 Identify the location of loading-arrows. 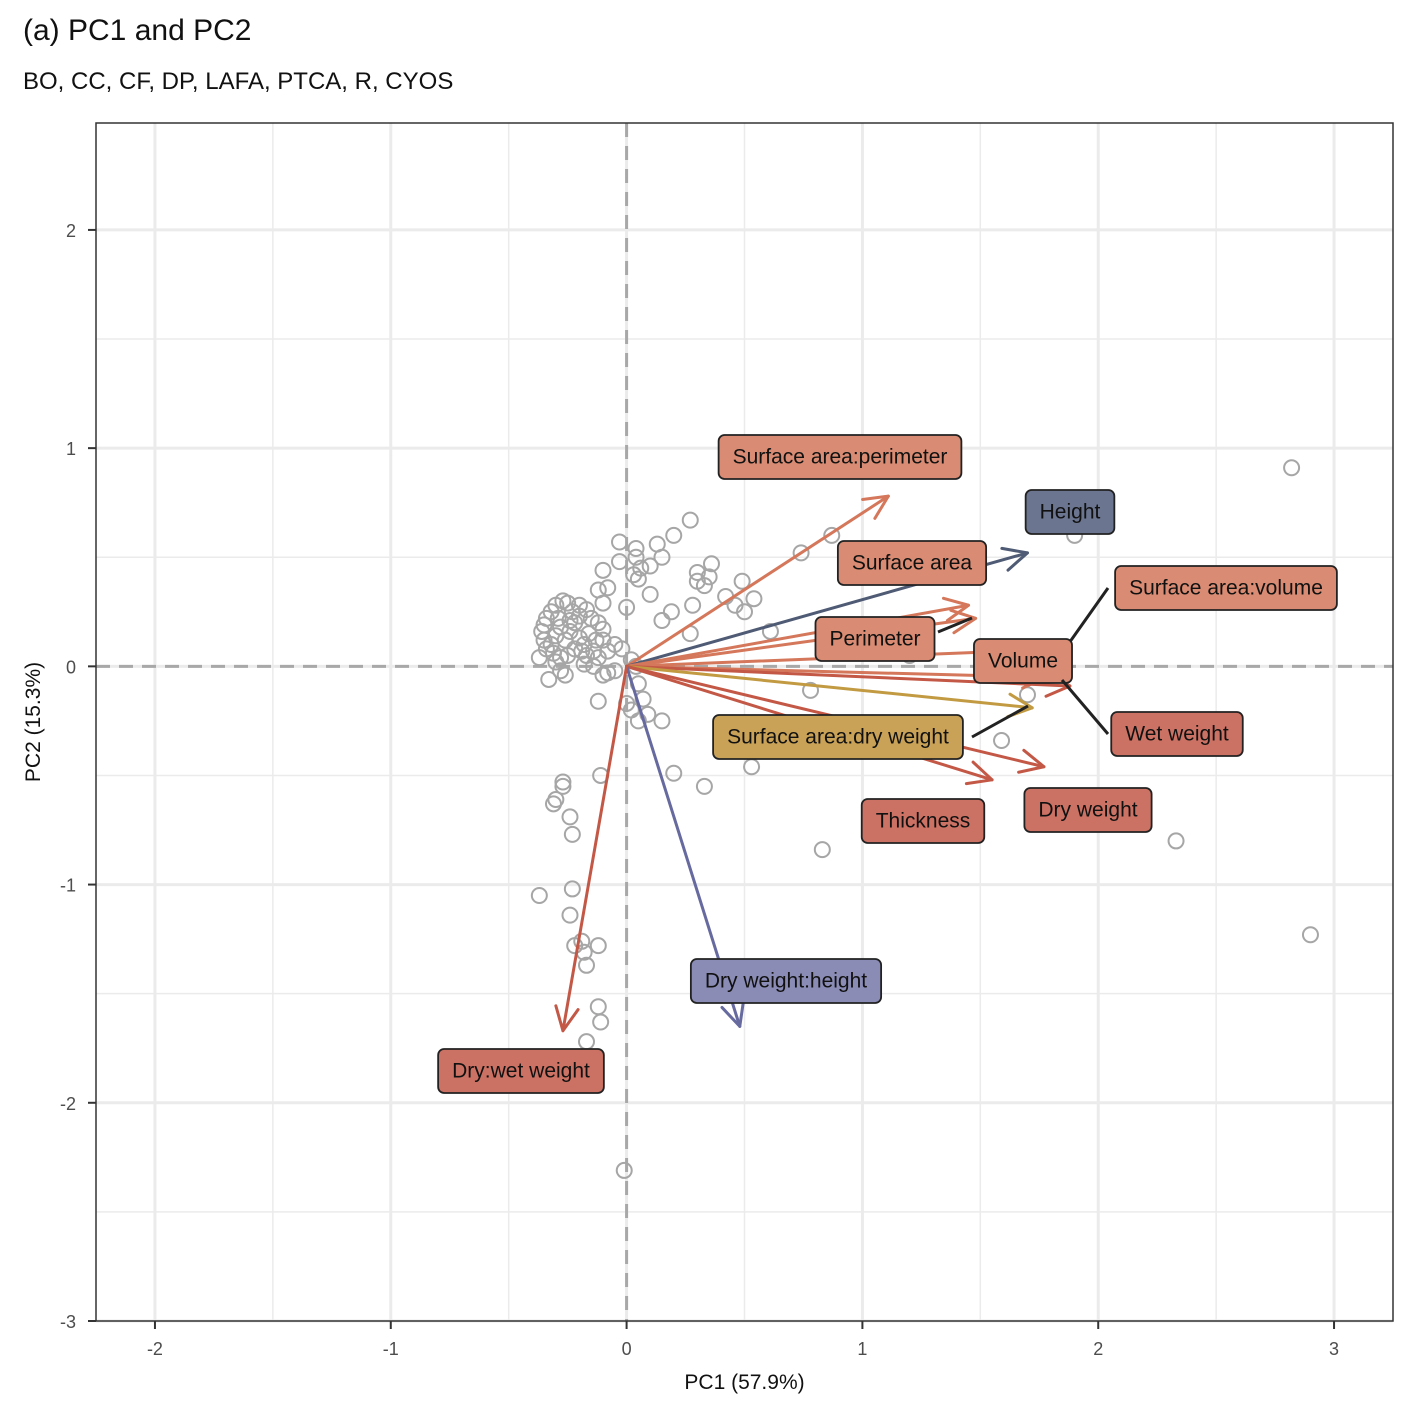
(813, 763).